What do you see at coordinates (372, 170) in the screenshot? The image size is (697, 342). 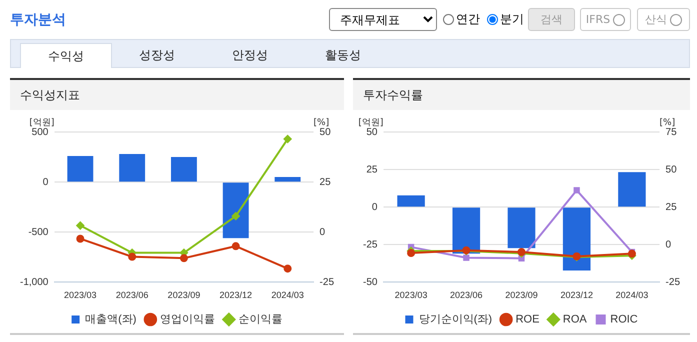 I see `y-tick-label: 25` at bounding box center [372, 170].